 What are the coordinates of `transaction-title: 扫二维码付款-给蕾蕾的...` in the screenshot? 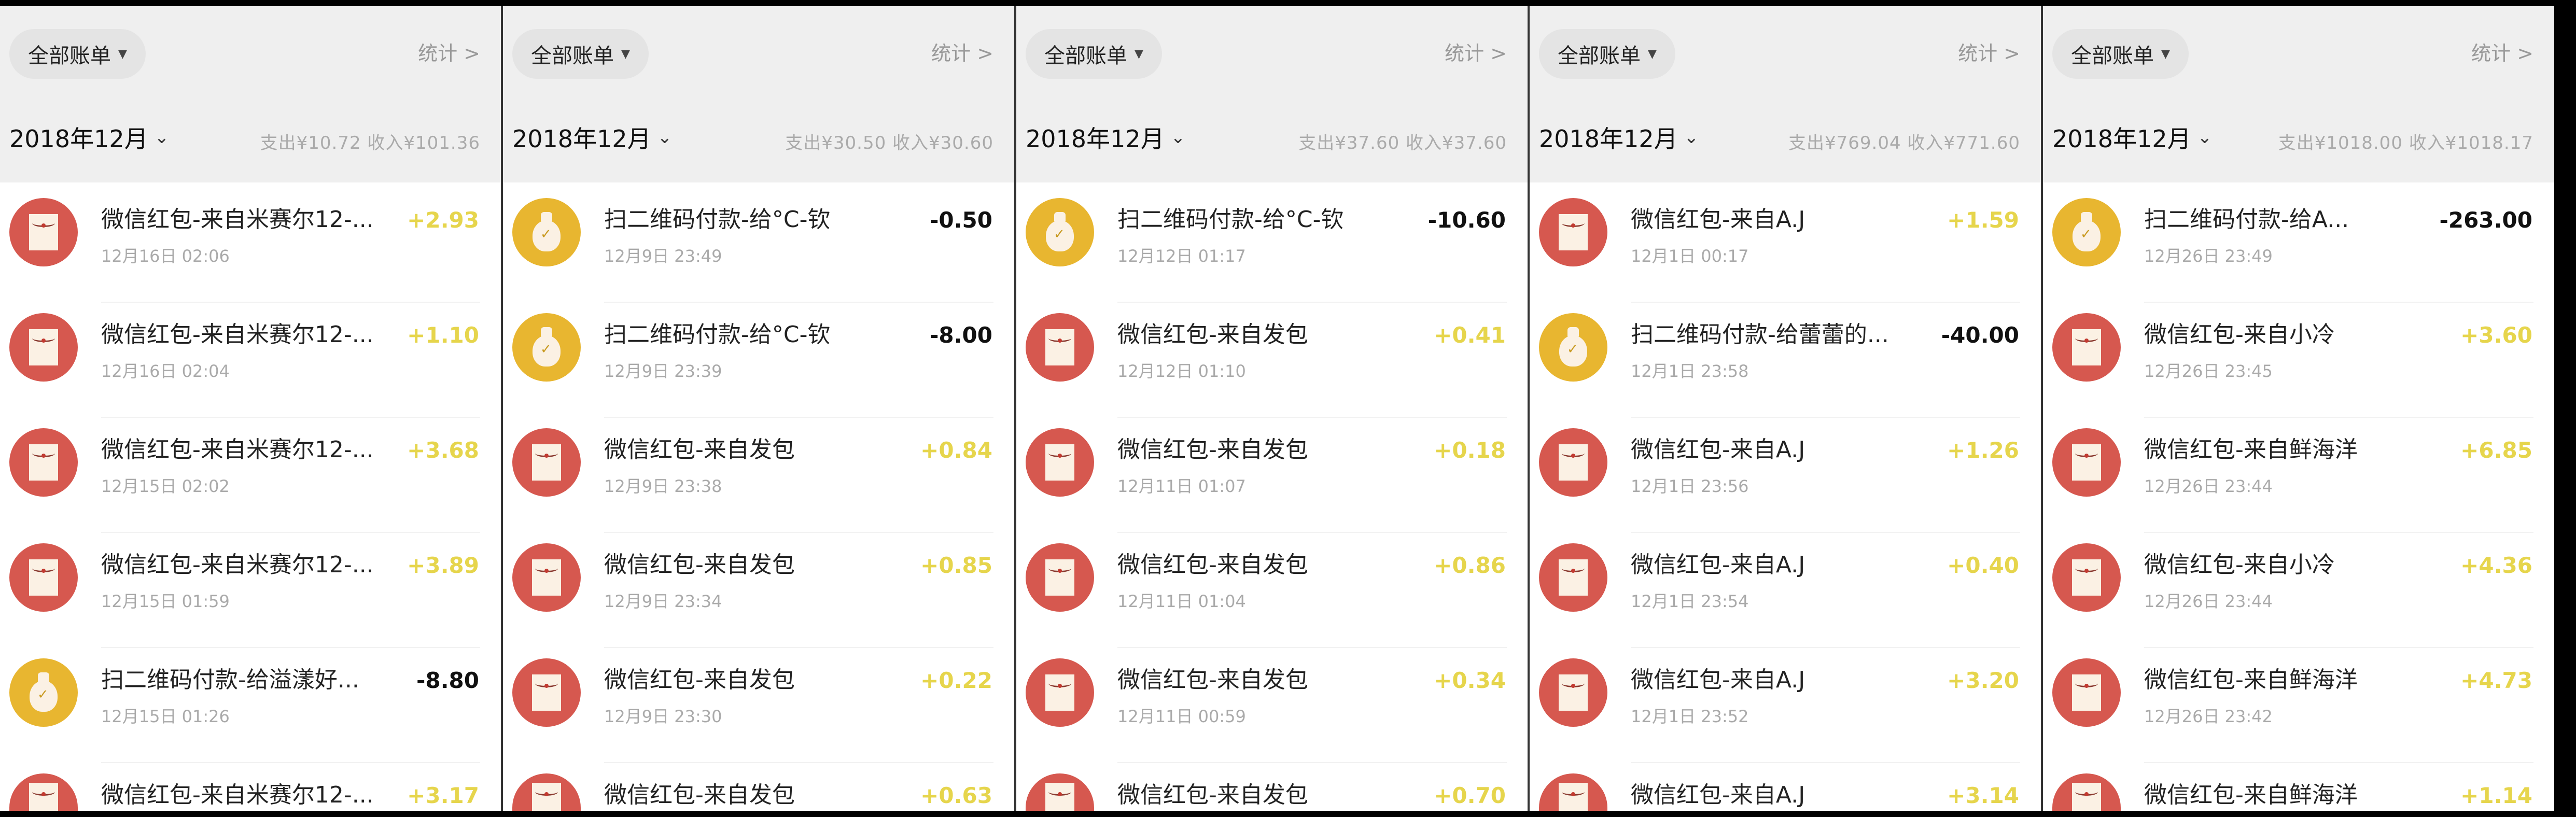 It's located at (1760, 335).